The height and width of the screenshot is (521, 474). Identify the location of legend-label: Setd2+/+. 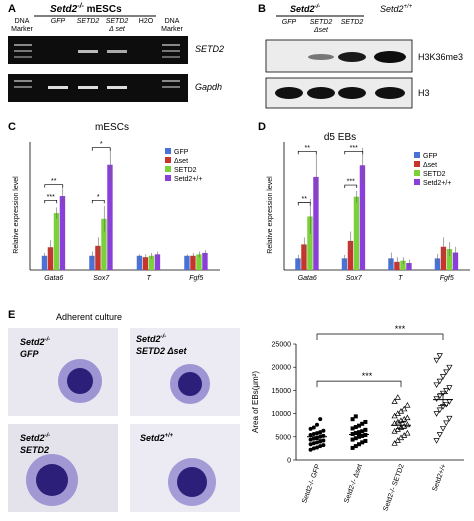
(437, 183).